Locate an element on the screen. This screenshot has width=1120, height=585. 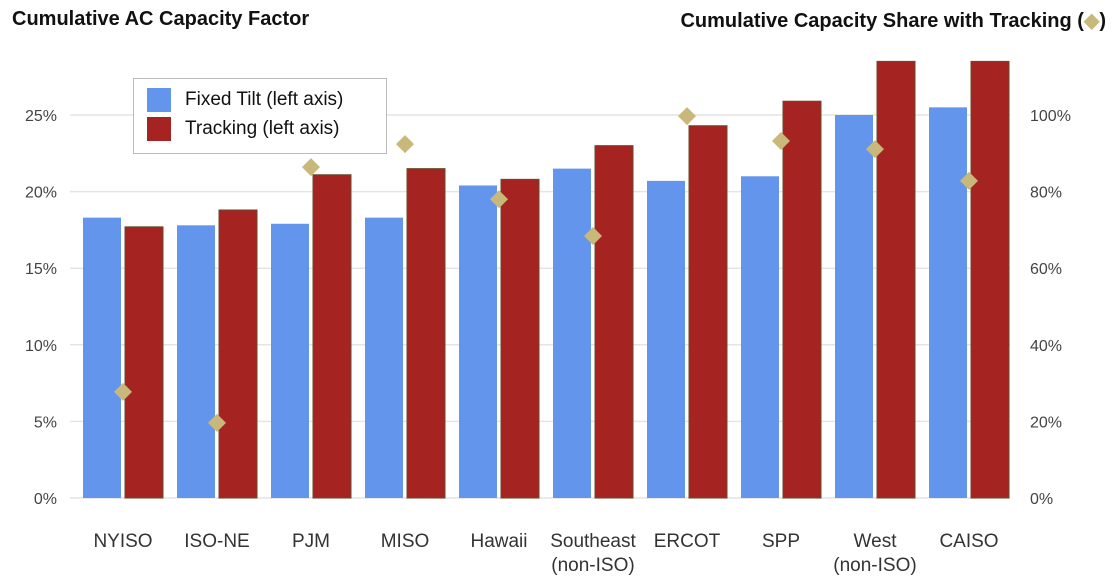
left-tick-label: 5% is located at coordinates (45, 422).